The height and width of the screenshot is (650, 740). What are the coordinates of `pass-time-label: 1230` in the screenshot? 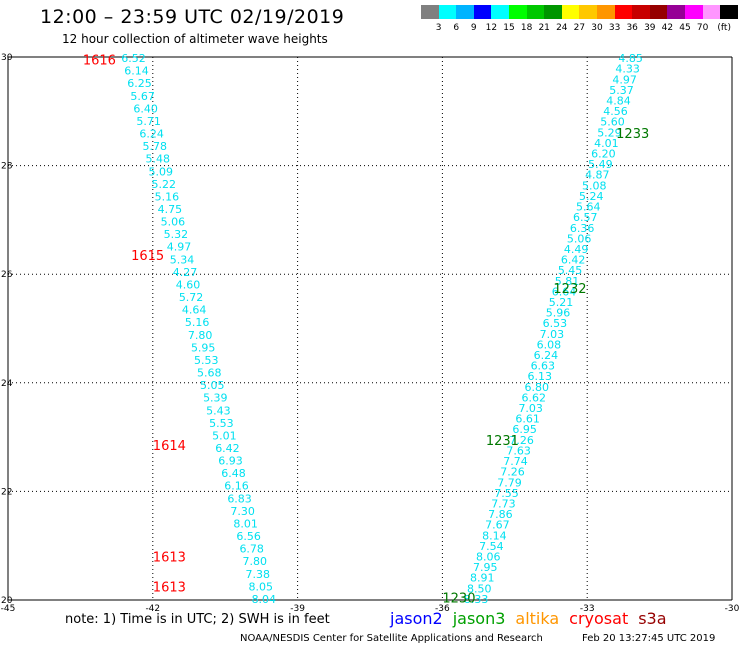 It's located at (458, 598).